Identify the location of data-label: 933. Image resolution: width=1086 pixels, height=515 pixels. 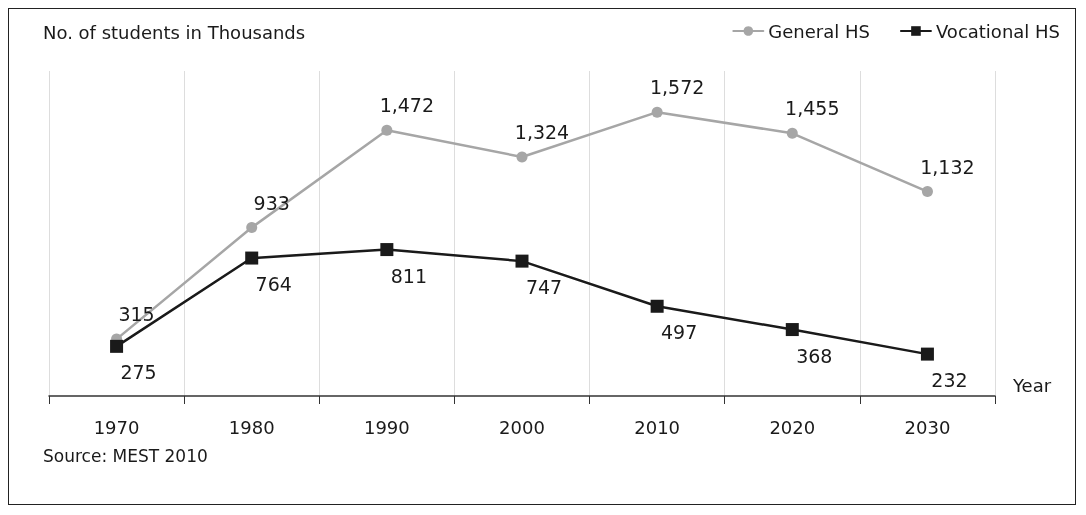
(271, 202).